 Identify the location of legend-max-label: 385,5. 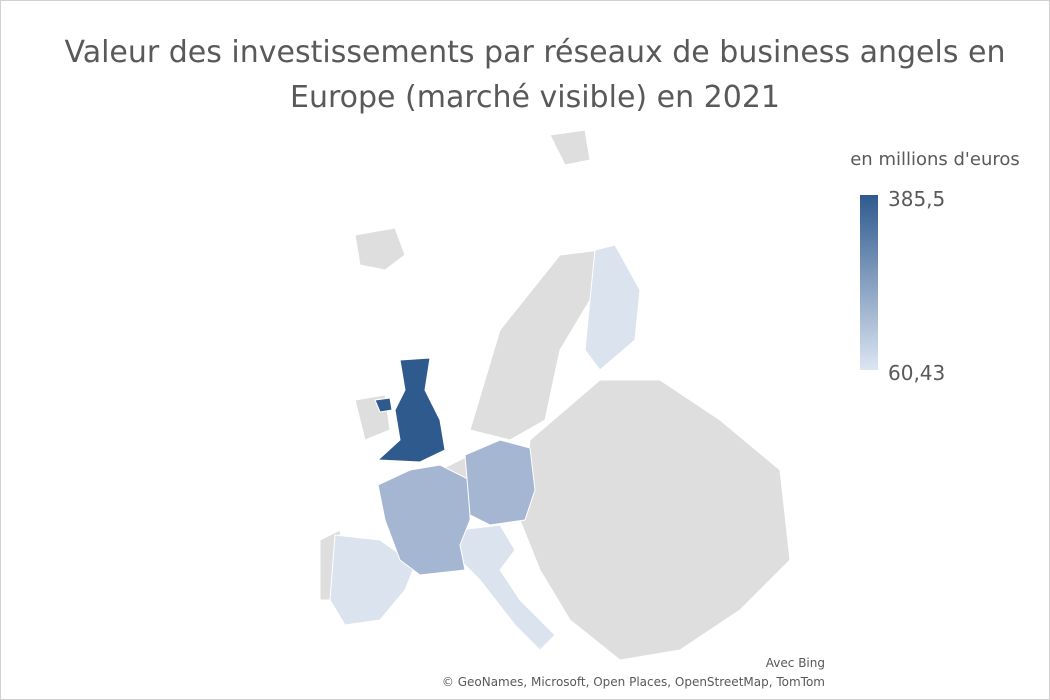
(916, 199).